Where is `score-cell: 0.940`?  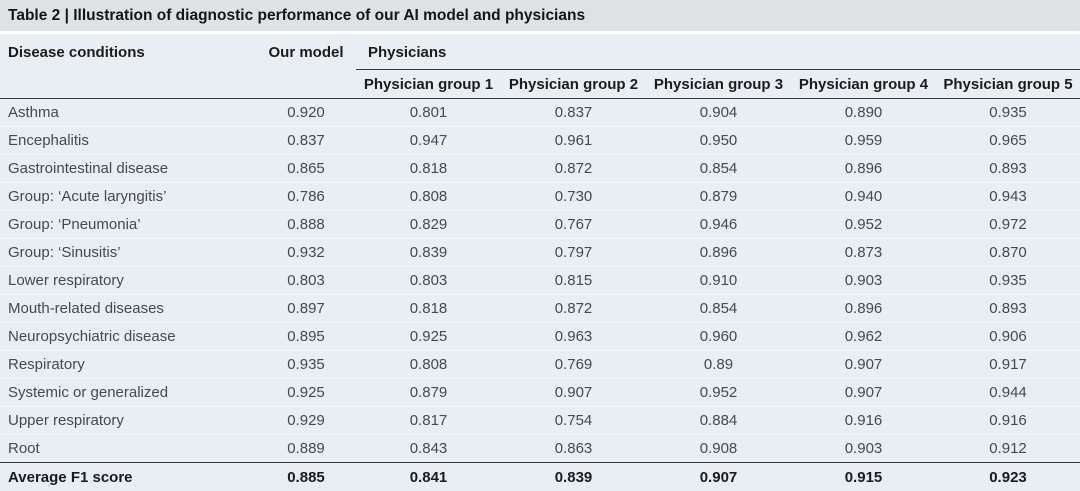
score-cell: 0.940 is located at coordinates (863, 196).